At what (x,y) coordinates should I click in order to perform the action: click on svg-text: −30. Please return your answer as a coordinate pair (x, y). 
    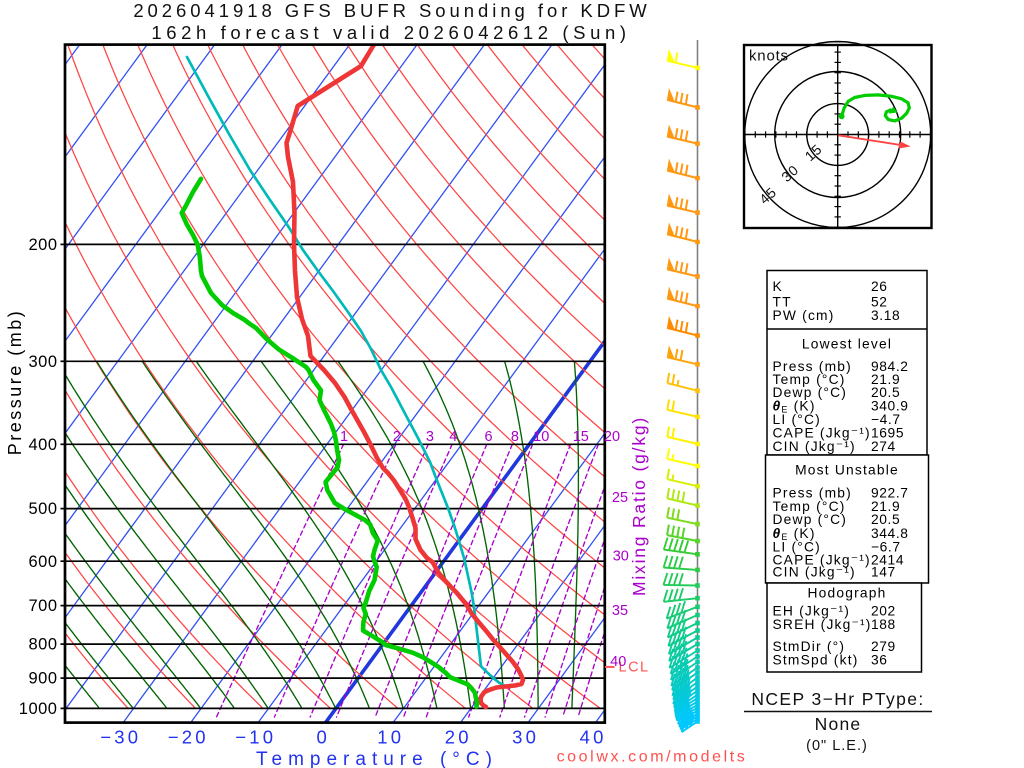
    Looking at the image, I should click on (120, 737).